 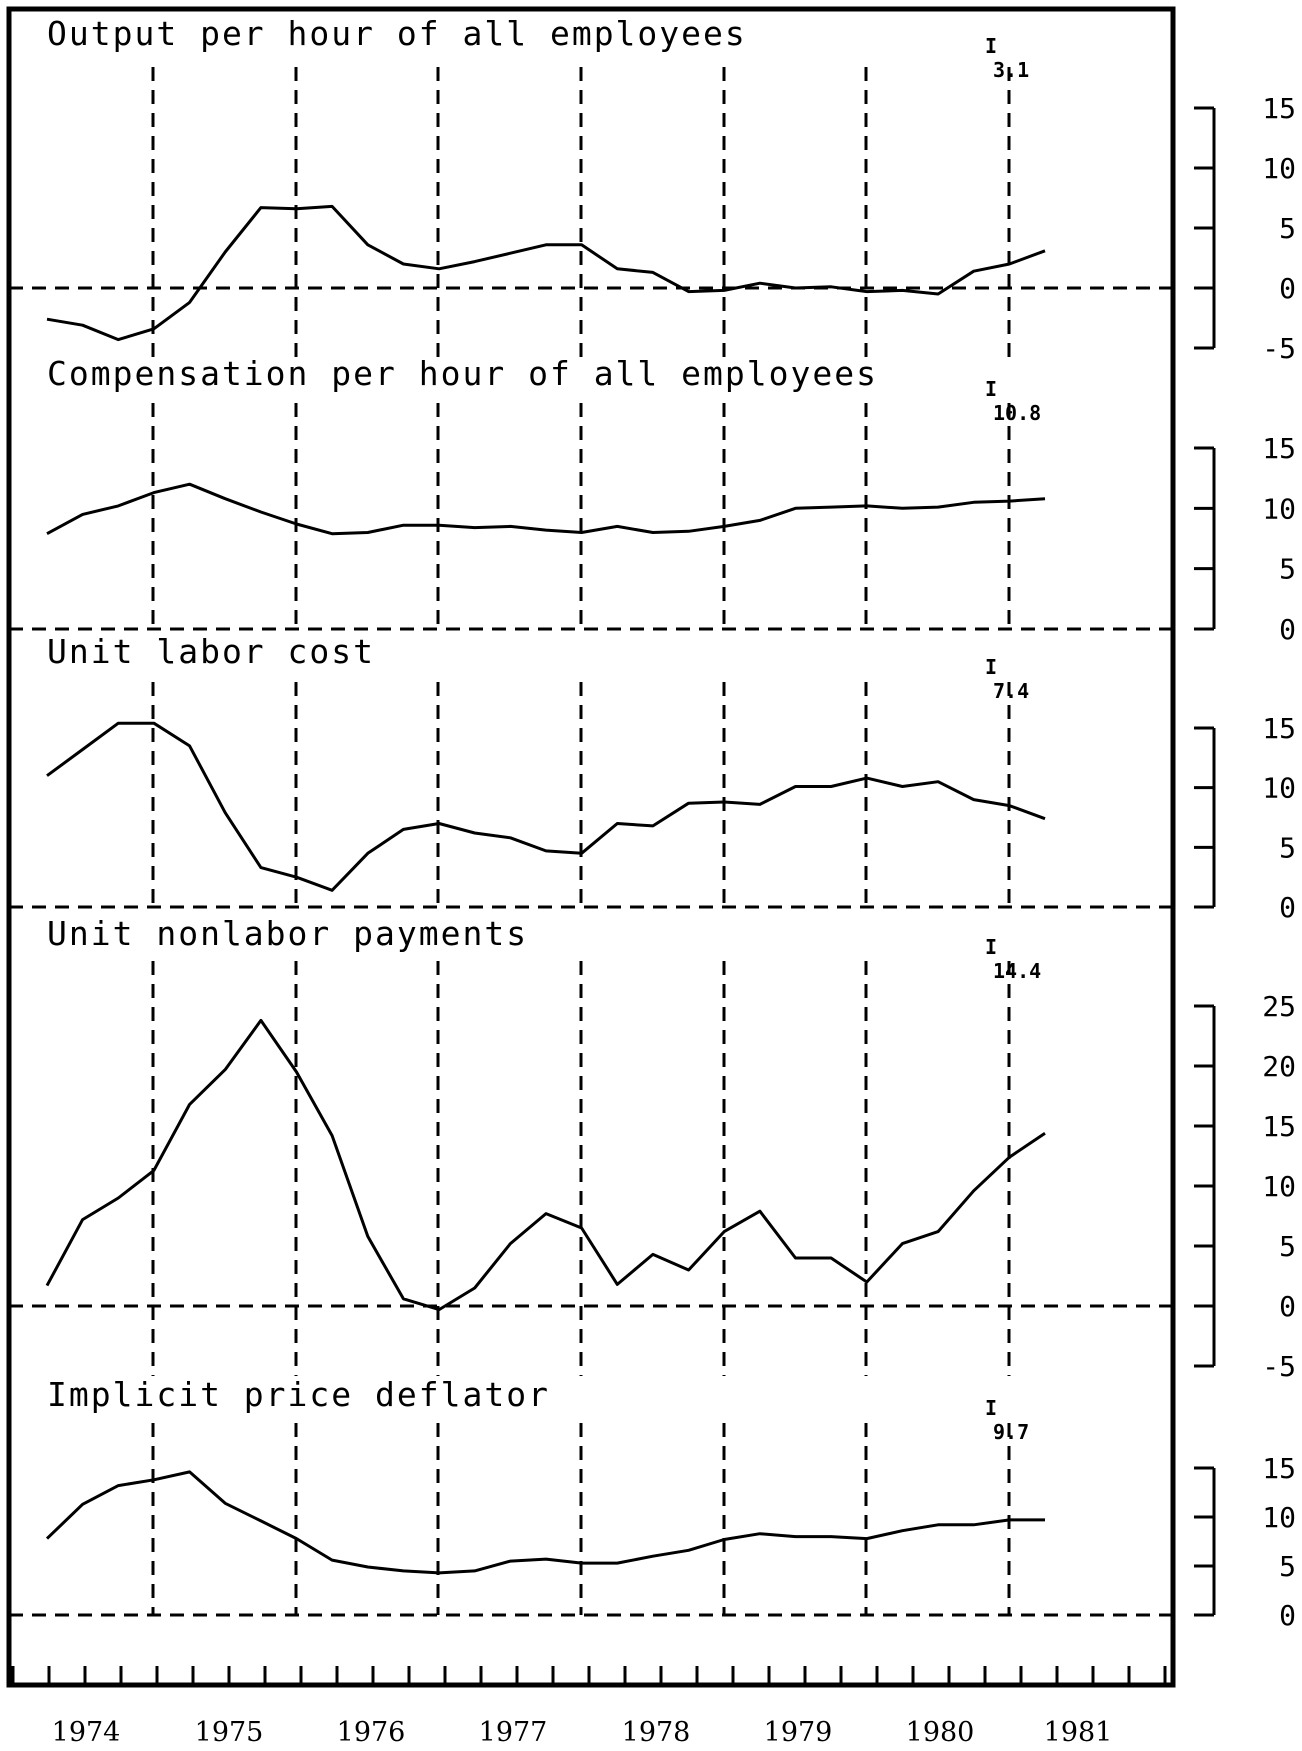 I want to click on panel-title: Compensation per hour of all employees, so click(x=462, y=373).